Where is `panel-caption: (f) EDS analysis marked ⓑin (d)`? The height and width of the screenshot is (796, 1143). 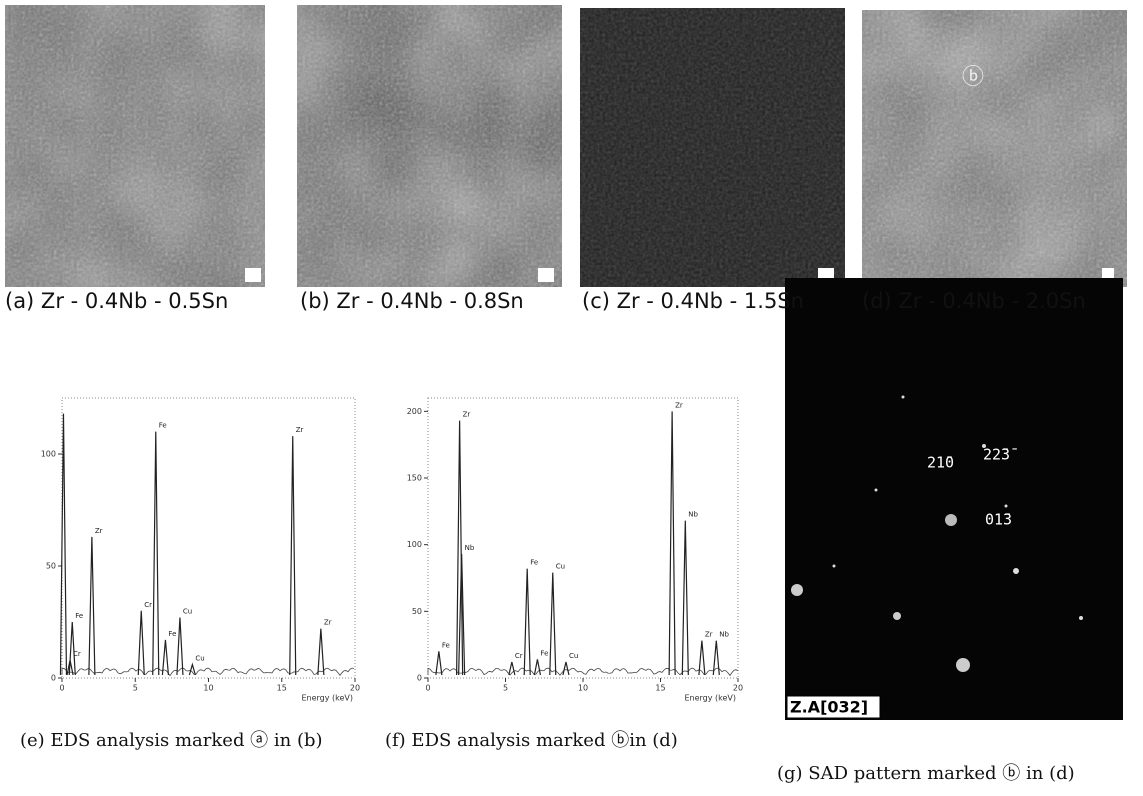
panel-caption: (f) EDS analysis marked ⓑin (d) is located at coordinates (531, 740).